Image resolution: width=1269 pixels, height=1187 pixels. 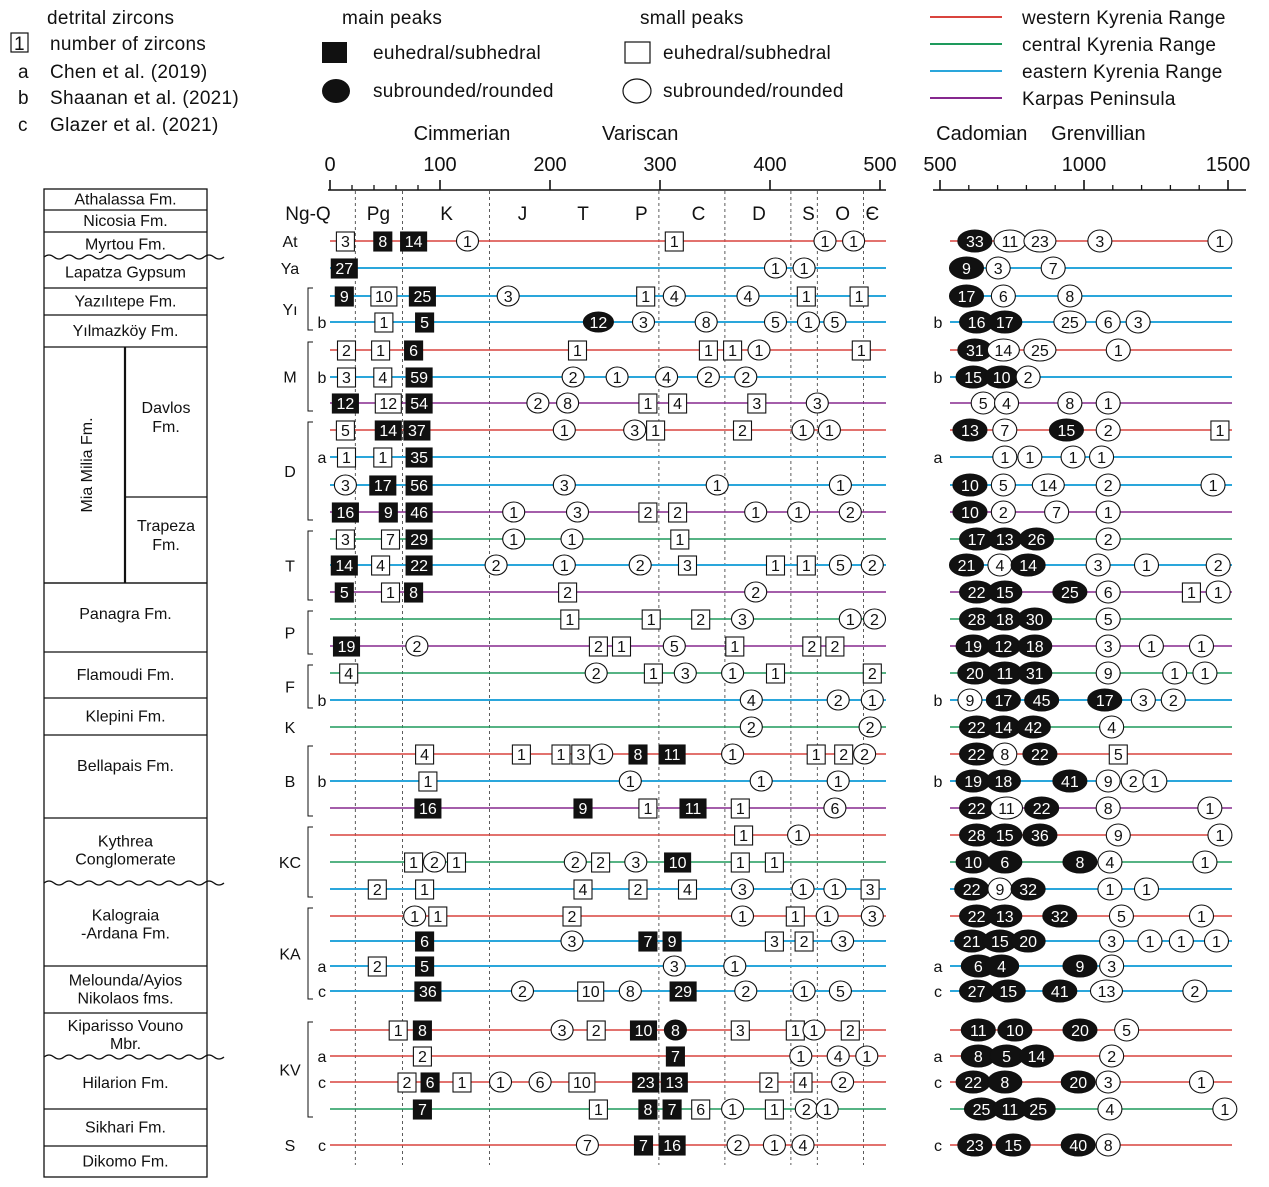 What do you see at coordinates (977, 992) in the screenshot?
I see `zircon-count-label: 27` at bounding box center [977, 992].